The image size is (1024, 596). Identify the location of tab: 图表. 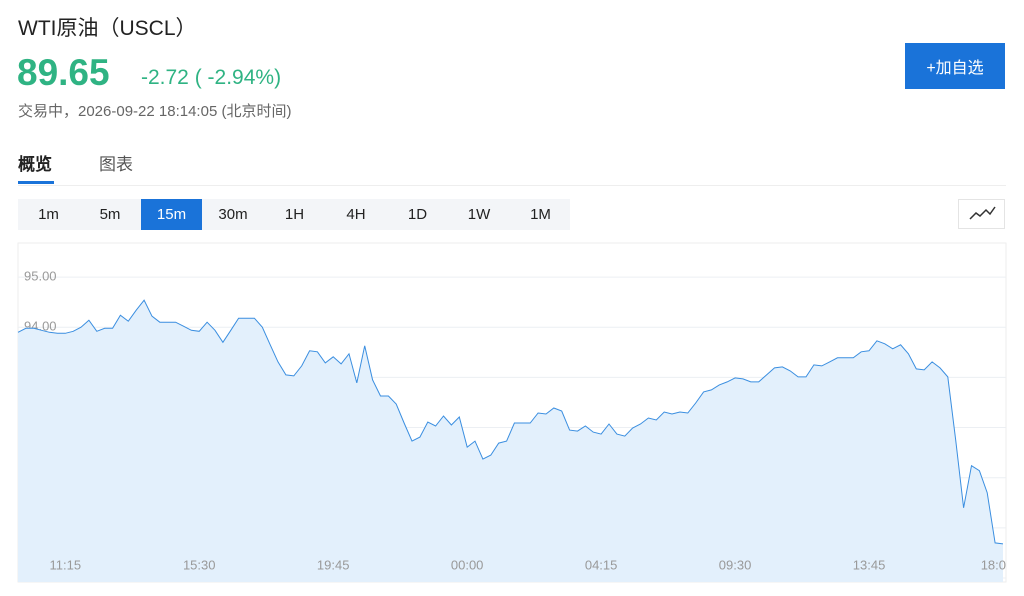
(116, 164).